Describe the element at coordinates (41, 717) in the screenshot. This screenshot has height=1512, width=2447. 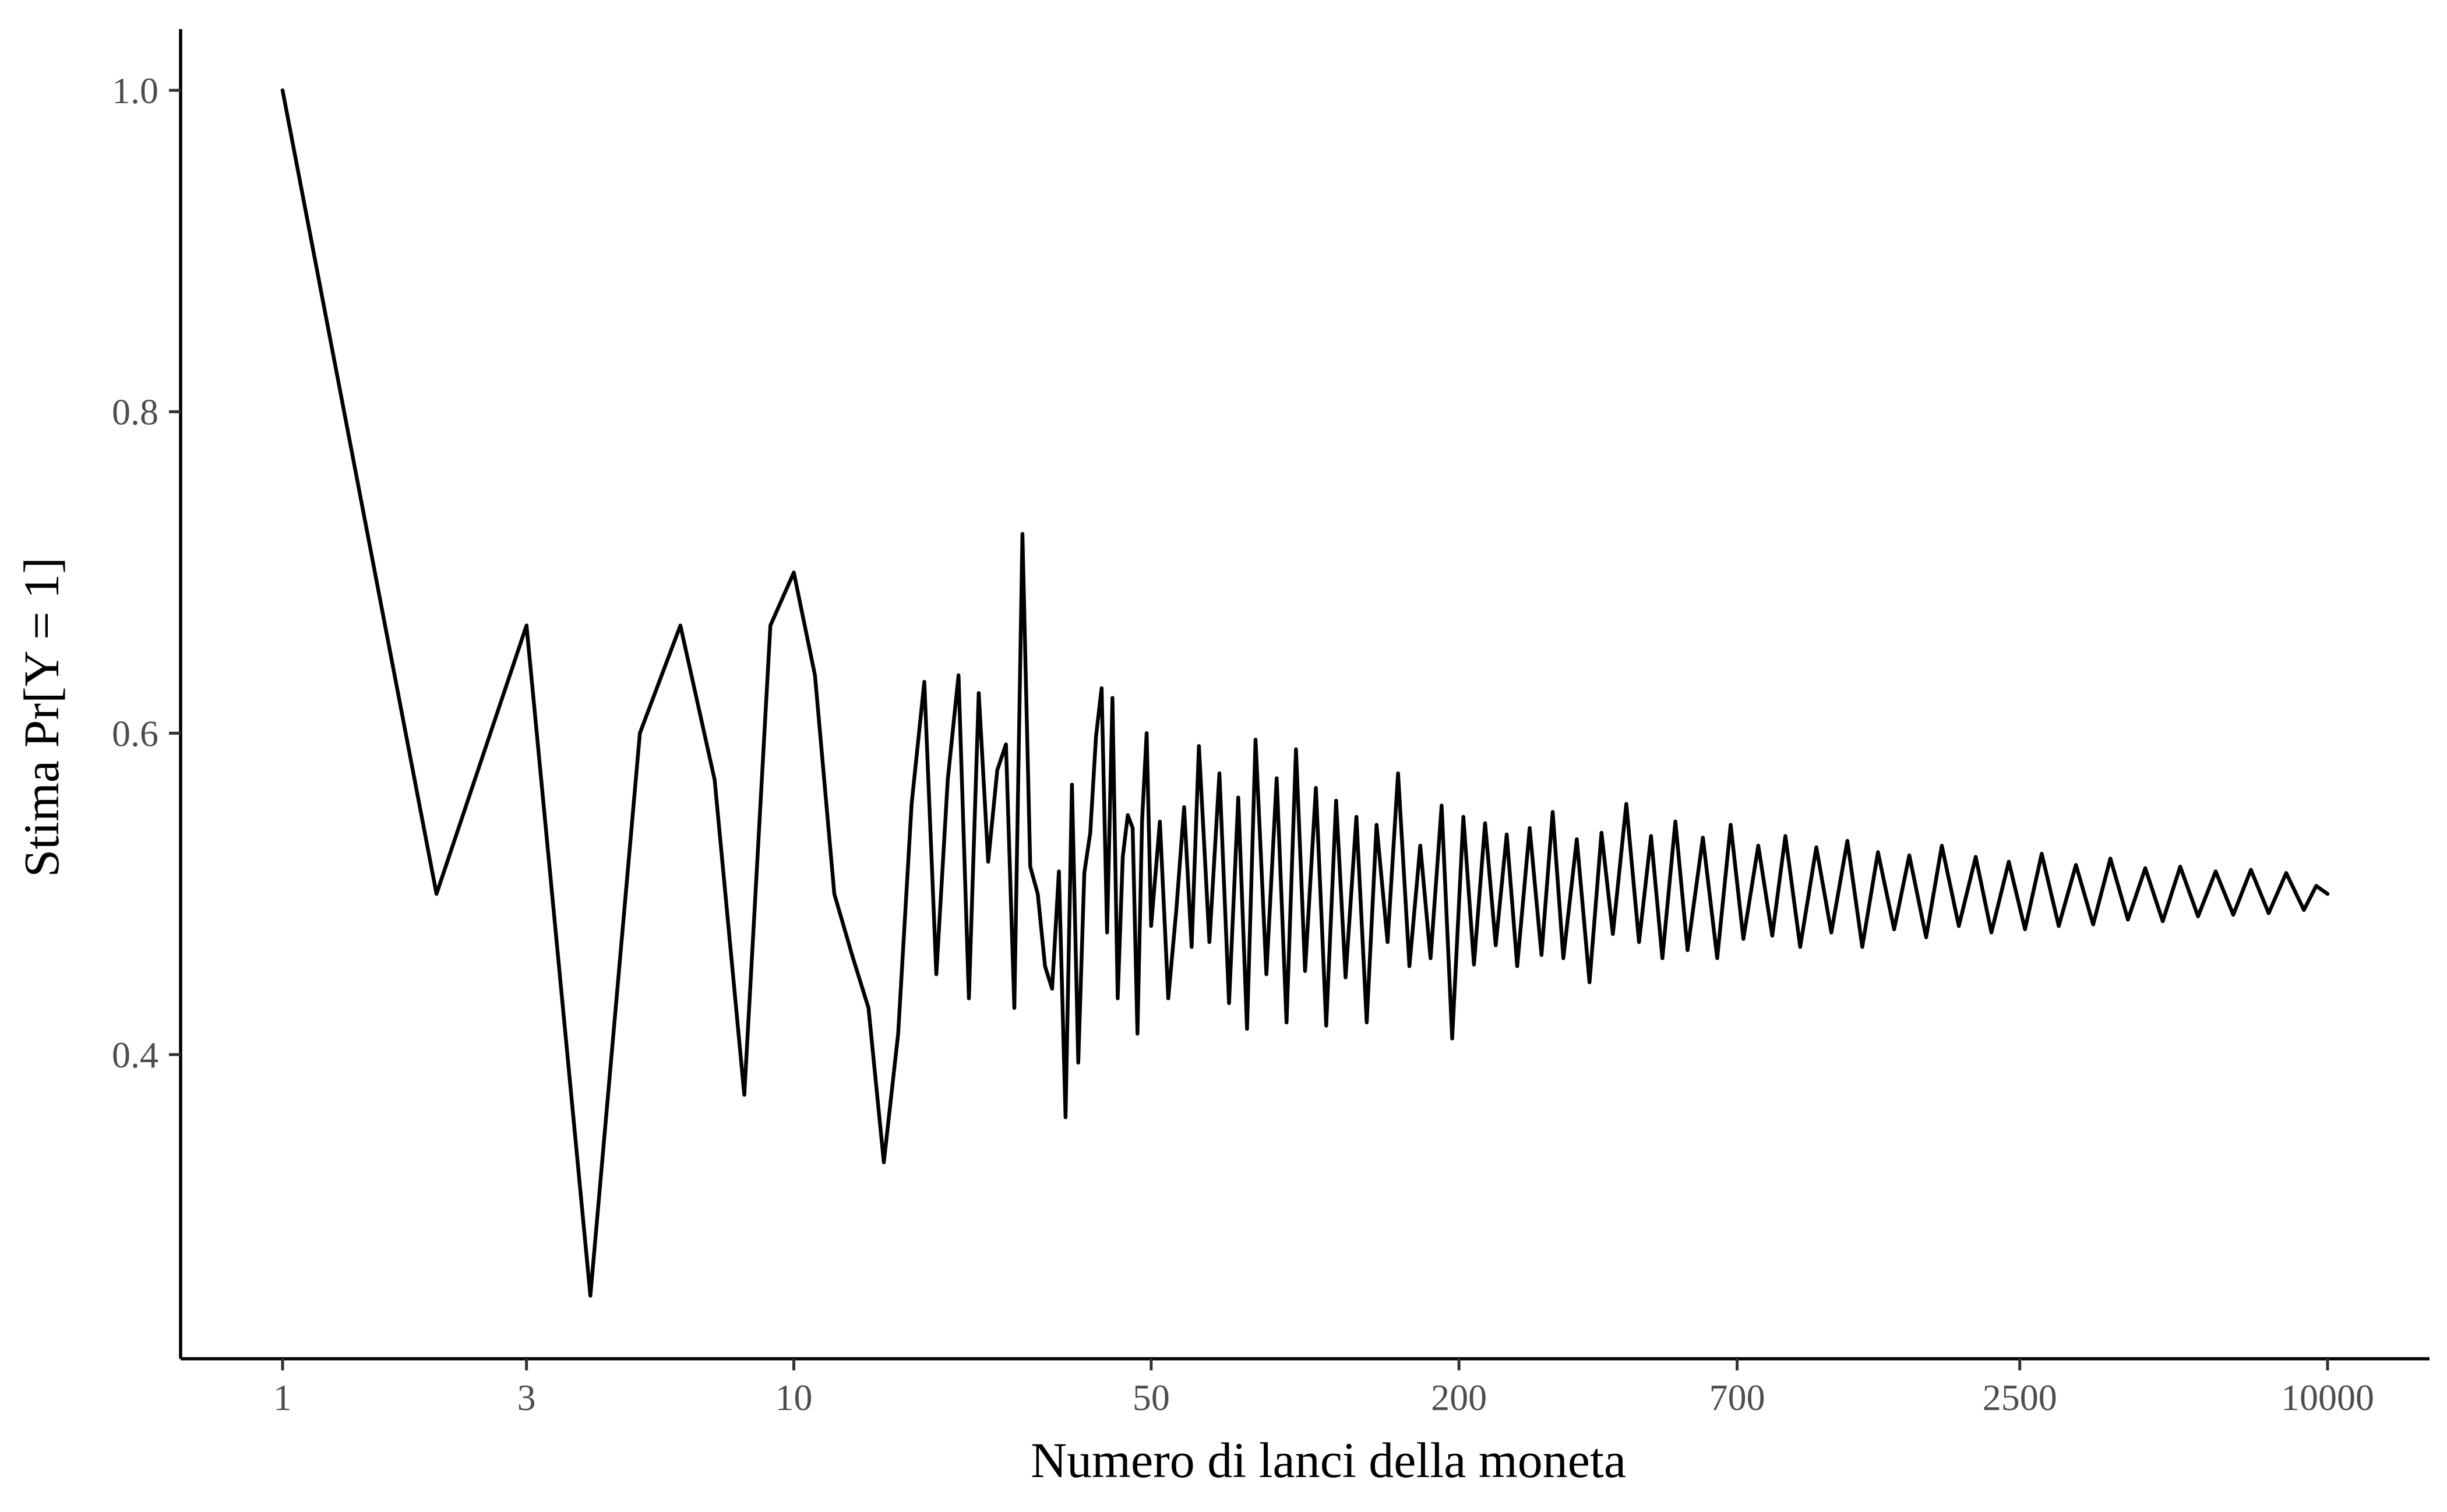
I see `y-axis-title: Stima Pr[Y = 1]` at that location.